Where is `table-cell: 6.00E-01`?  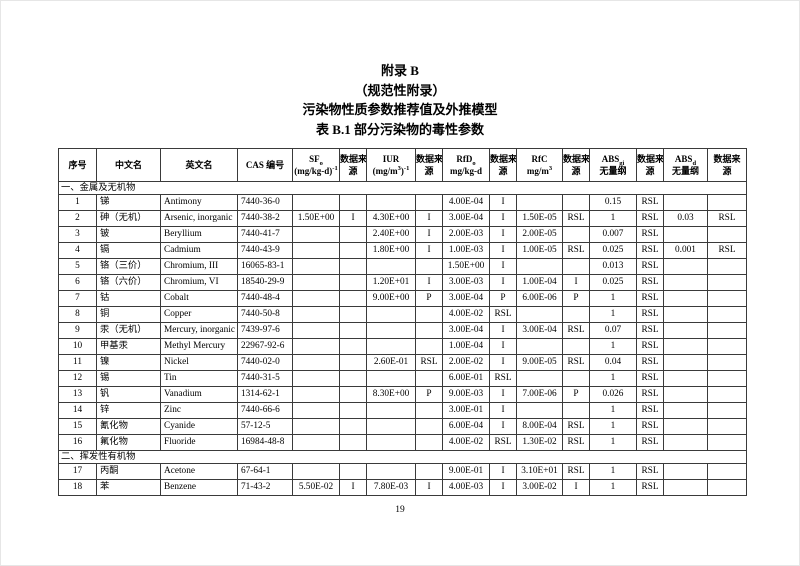
table-cell: 6.00E-01 is located at coordinates (466, 378).